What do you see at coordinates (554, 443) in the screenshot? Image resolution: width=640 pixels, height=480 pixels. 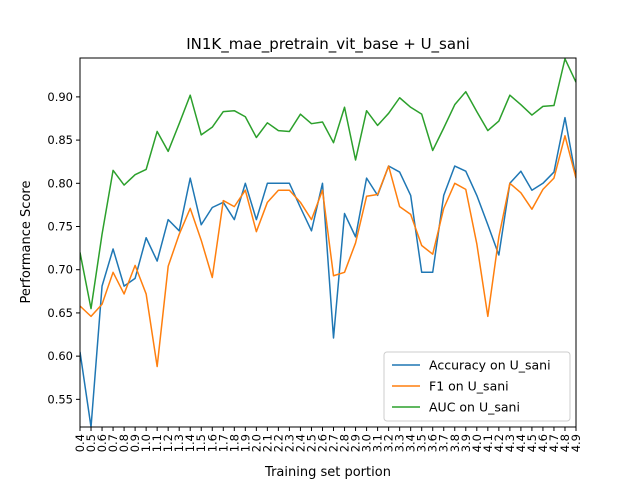 I see `x-tick-label: 4.7` at bounding box center [554, 443].